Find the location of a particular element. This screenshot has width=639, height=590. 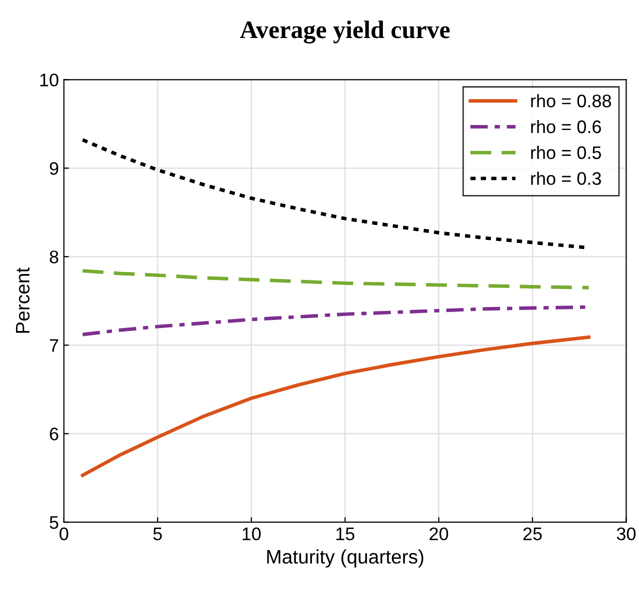

legend-label: rho = 0.88 is located at coordinates (571, 101).